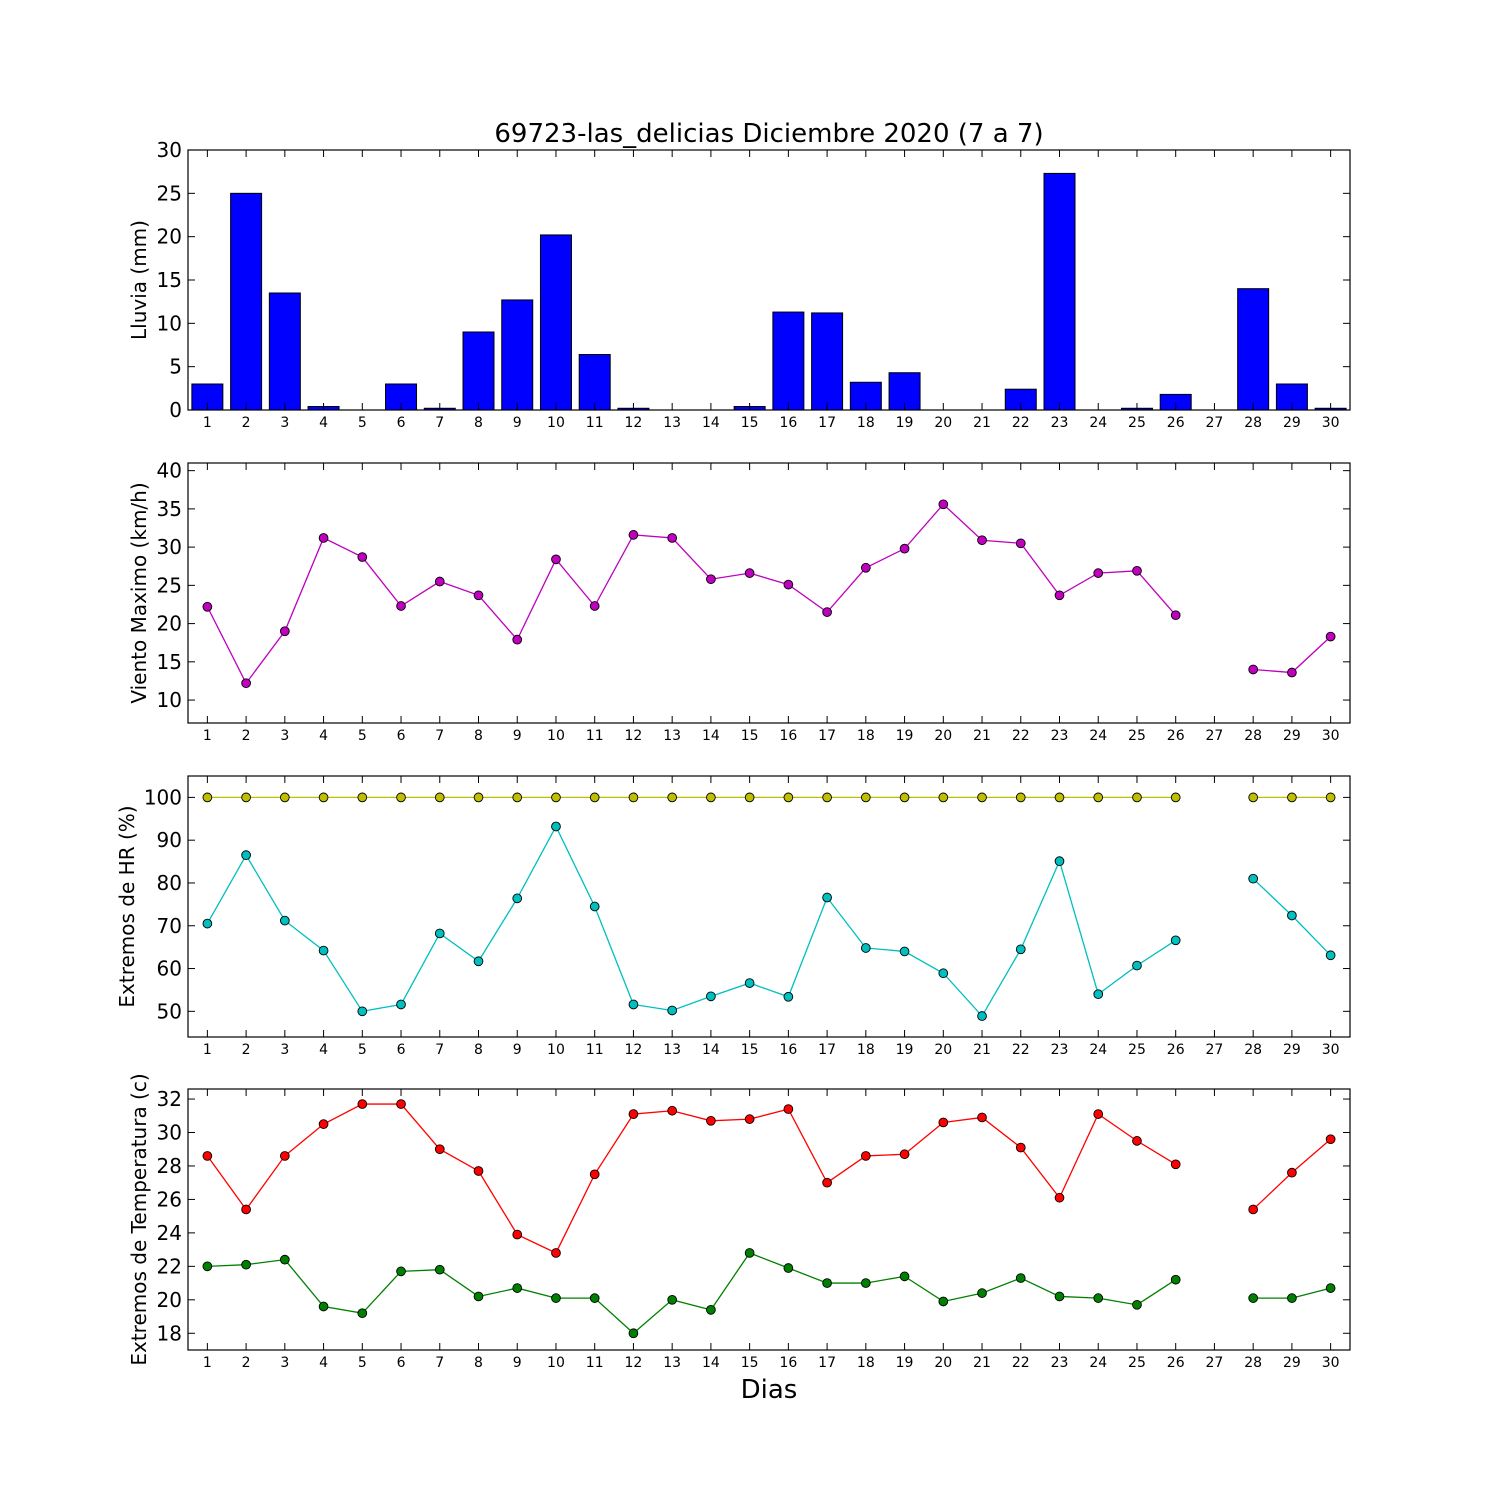 The height and width of the screenshot is (1500, 1500). I want to click on y-tick-label: 70, so click(169, 926).